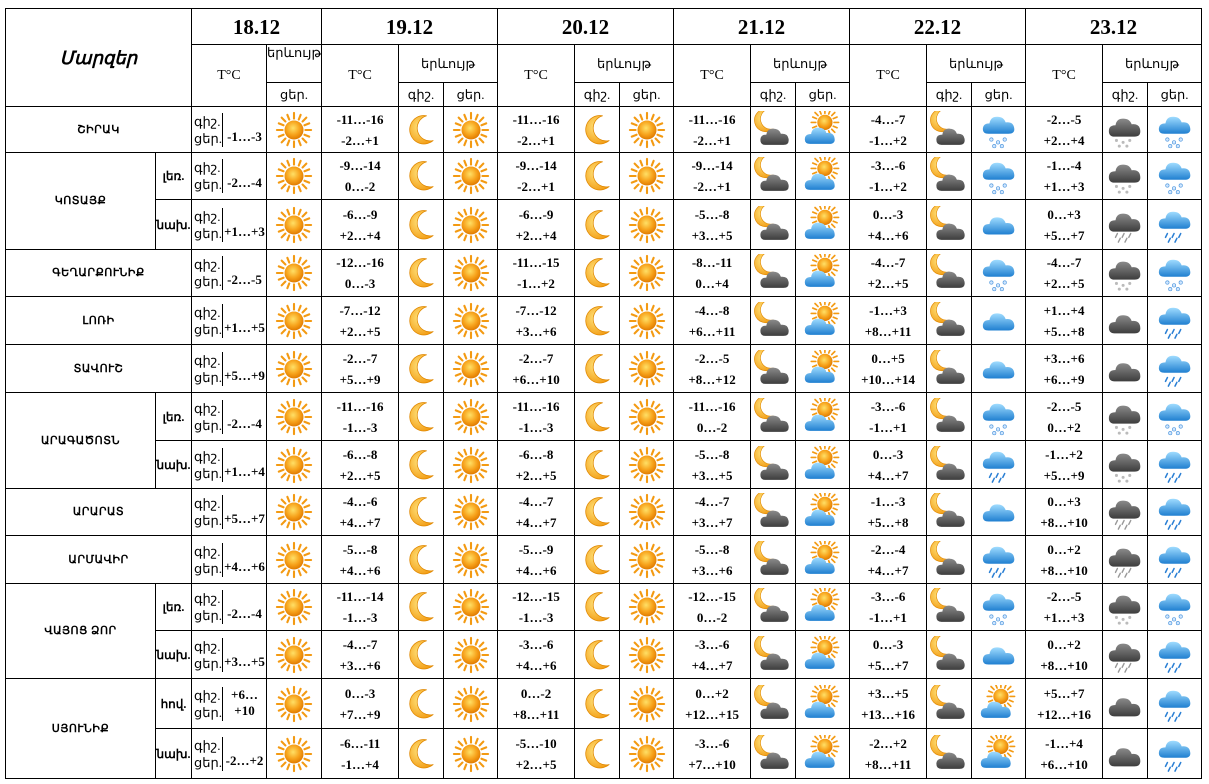 Image resolution: width=1209 pixels, height=784 pixels. I want to click on temperature-range: +3…+6 +6…+9, so click(1064, 368).